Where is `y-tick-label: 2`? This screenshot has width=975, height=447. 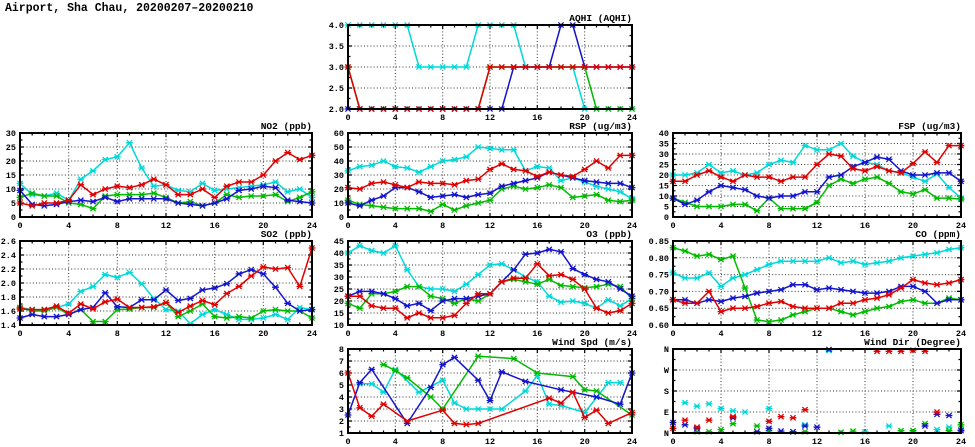
y-tick-label: 2 is located at coordinates (341, 422).